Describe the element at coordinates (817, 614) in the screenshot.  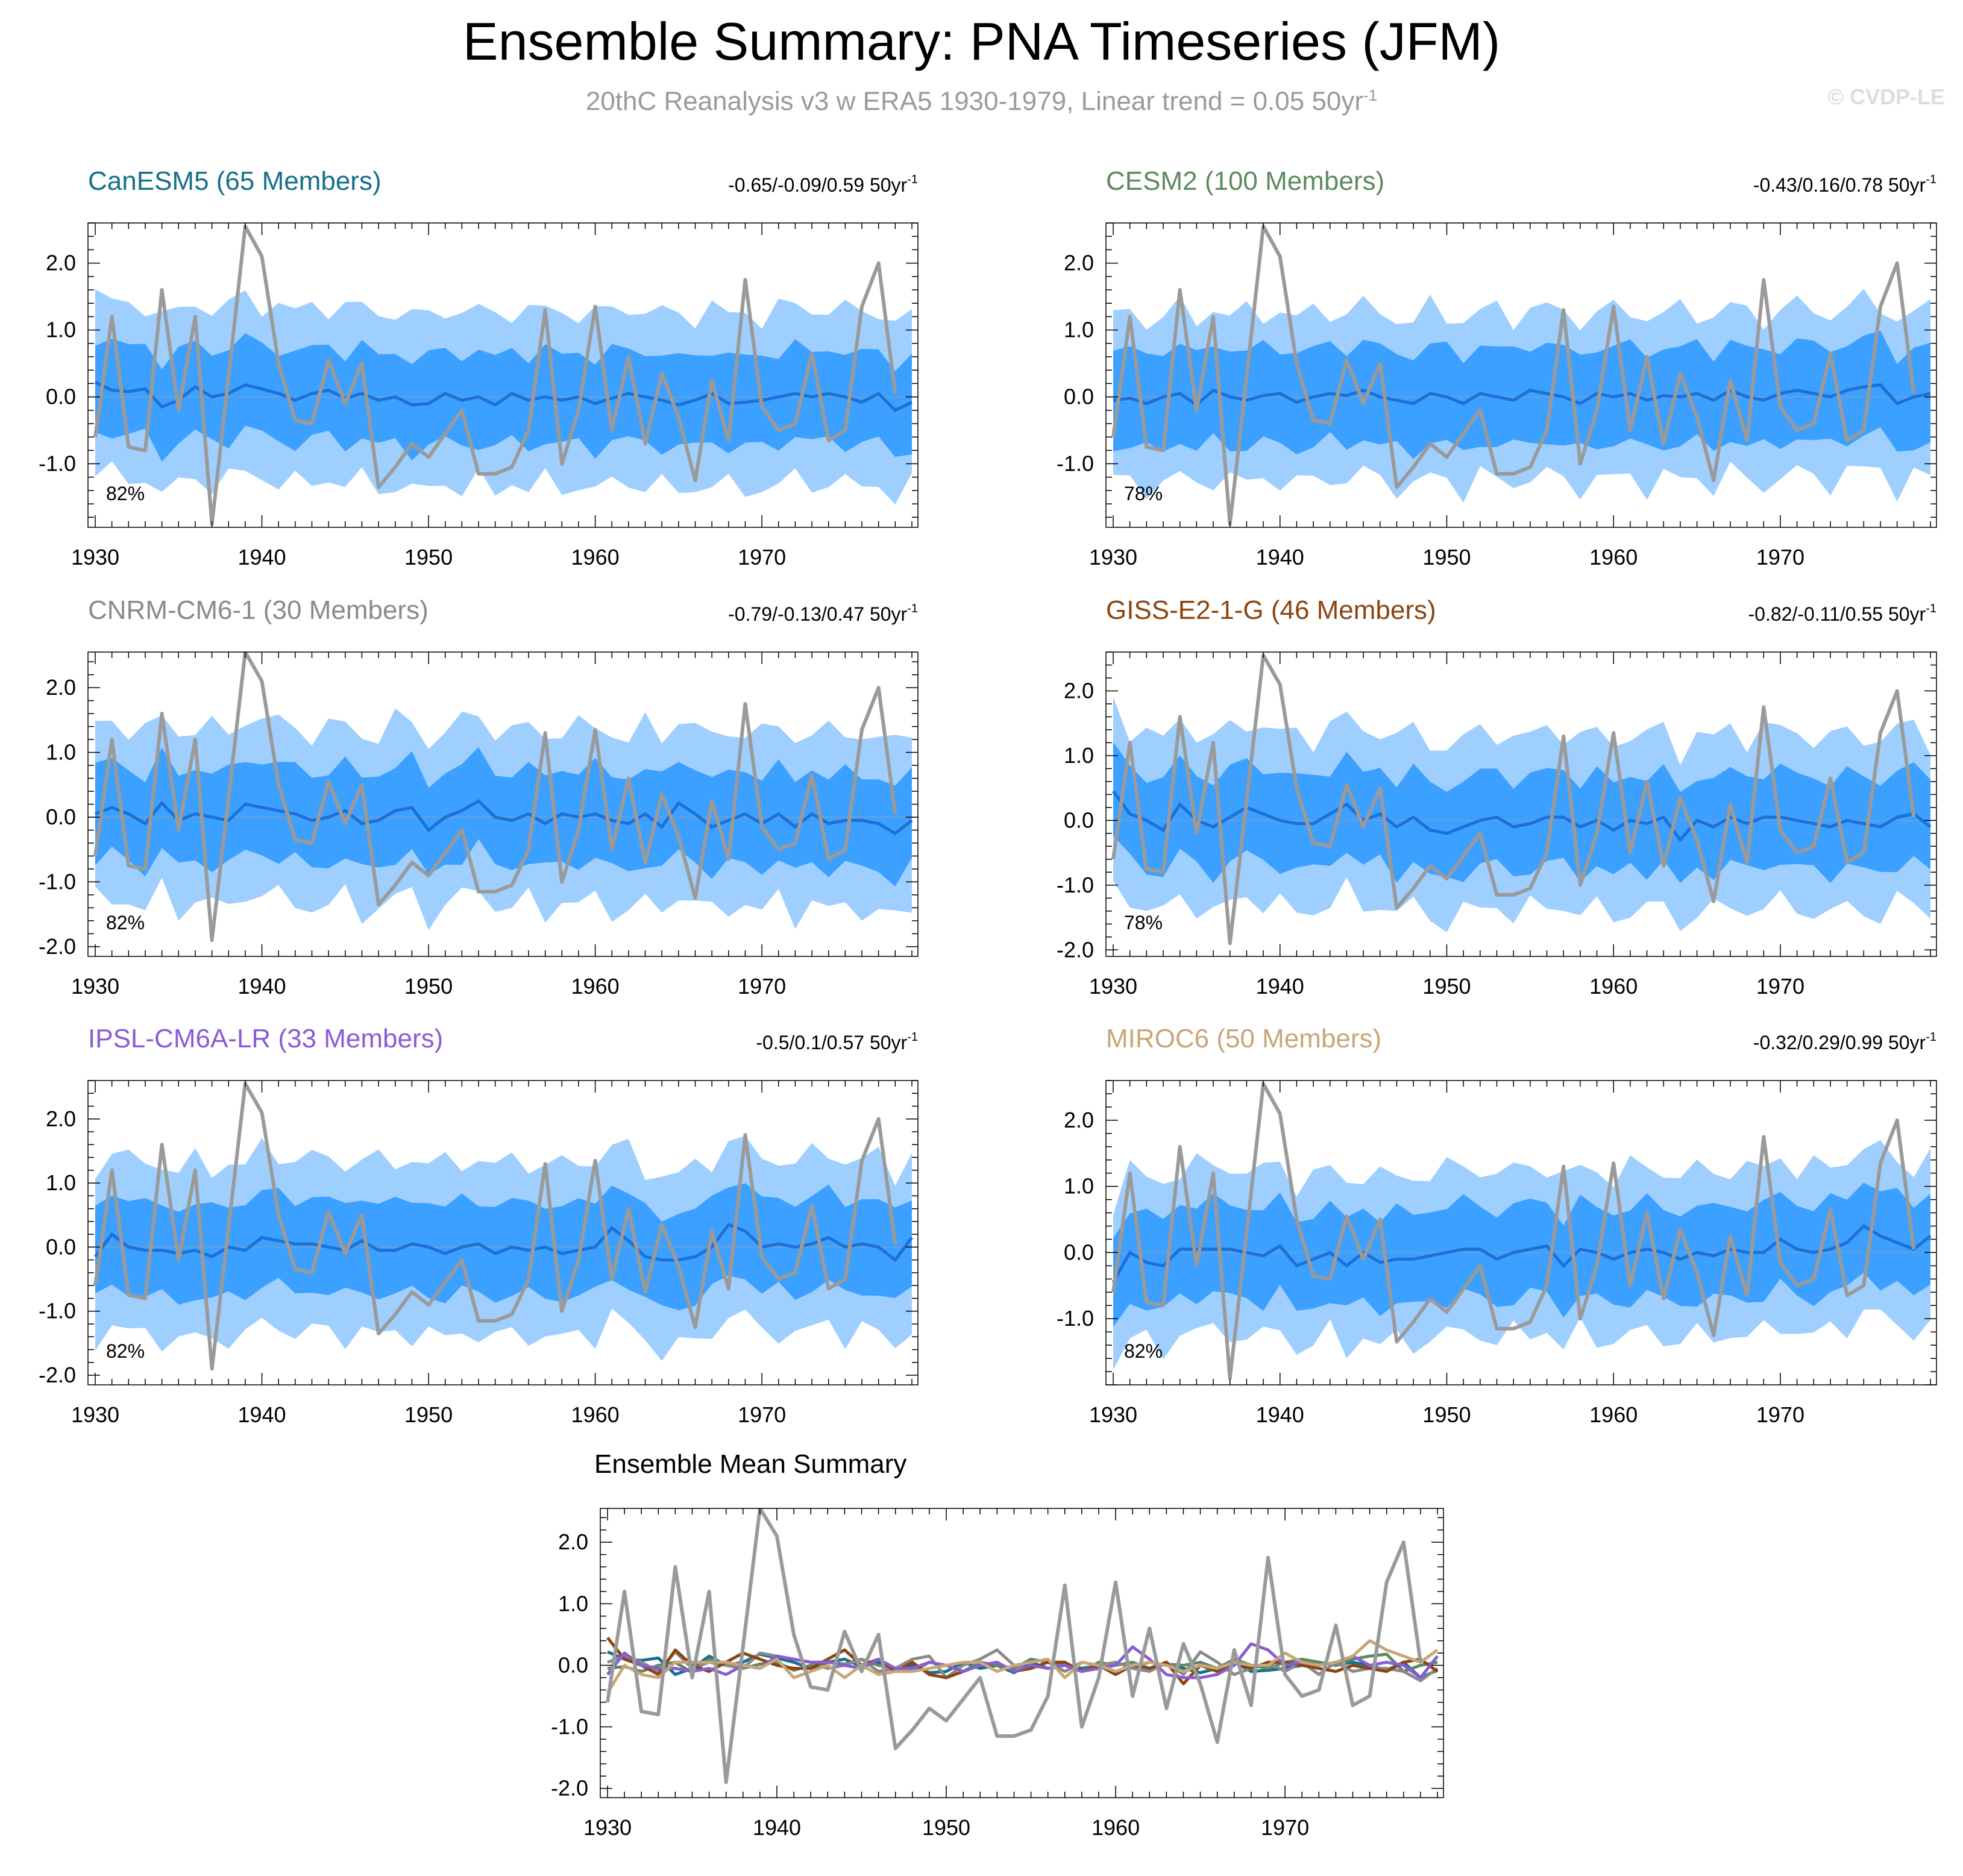
I see `trend-value: -0.79/-0.13/0.47 50yr` at that location.